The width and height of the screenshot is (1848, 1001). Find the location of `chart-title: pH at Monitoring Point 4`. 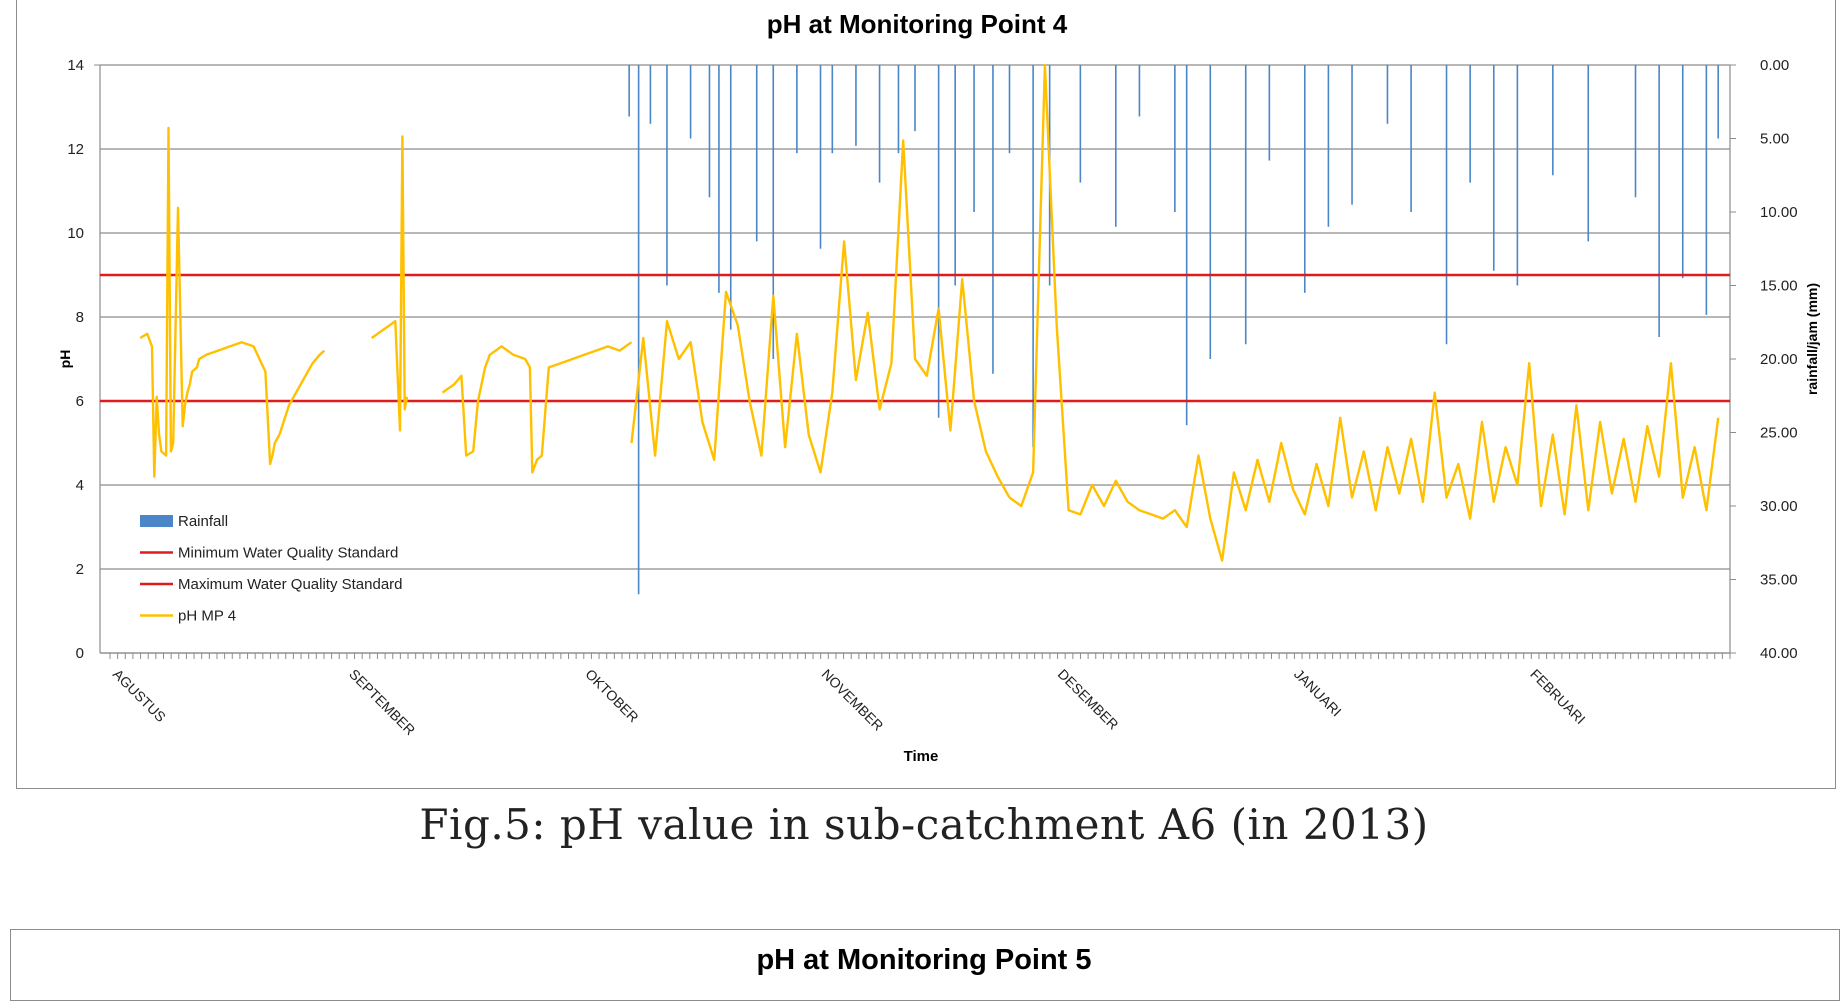

chart-title: pH at Monitoring Point 4 is located at coordinates (917, 24).